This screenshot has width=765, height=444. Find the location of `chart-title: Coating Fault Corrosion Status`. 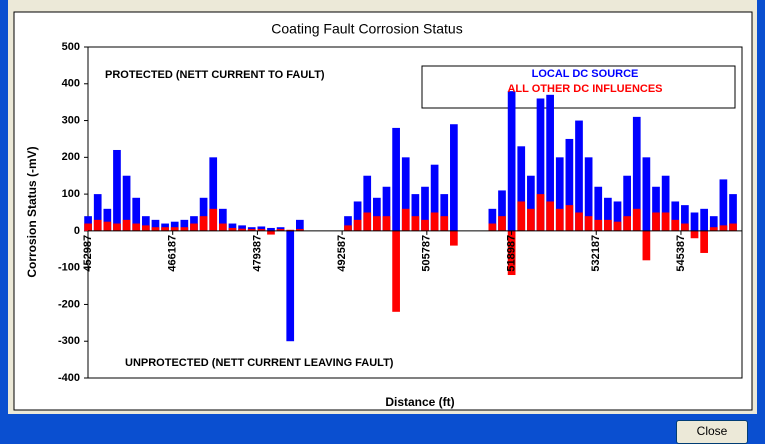

chart-title: Coating Fault Corrosion Status is located at coordinates (366, 29).